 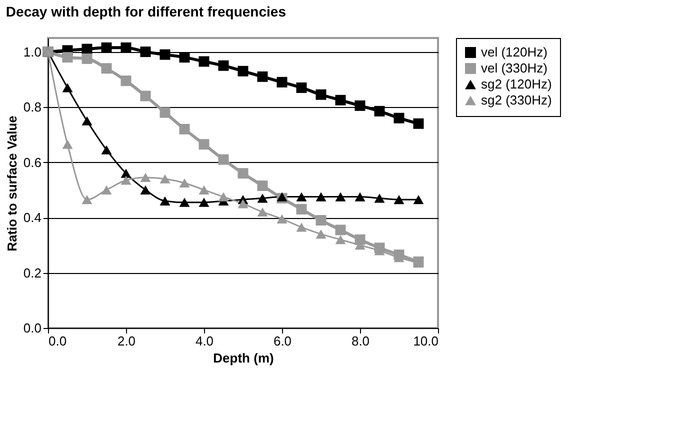 What do you see at coordinates (243, 358) in the screenshot?
I see `x-axis-title: Depth (m)` at bounding box center [243, 358].